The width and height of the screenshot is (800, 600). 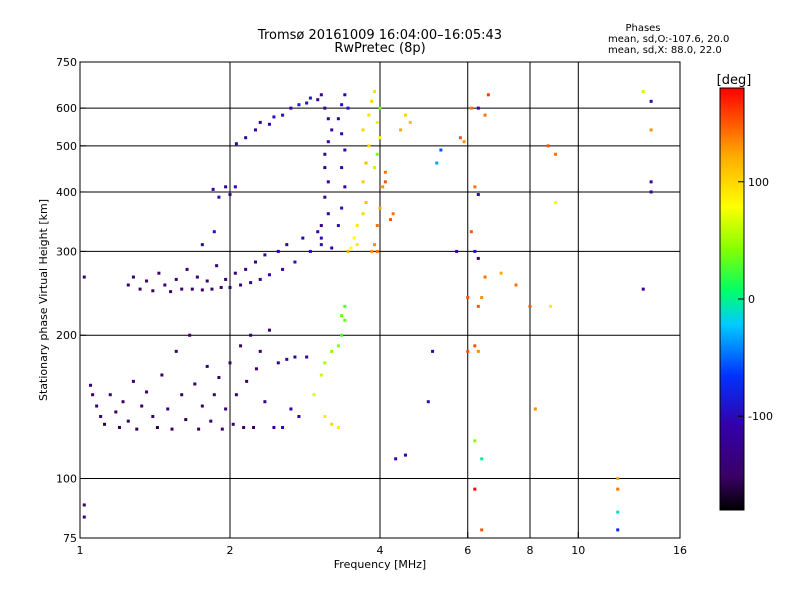 What do you see at coordinates (530, 550) in the screenshot?
I see `x-tick-label: 8` at bounding box center [530, 550].